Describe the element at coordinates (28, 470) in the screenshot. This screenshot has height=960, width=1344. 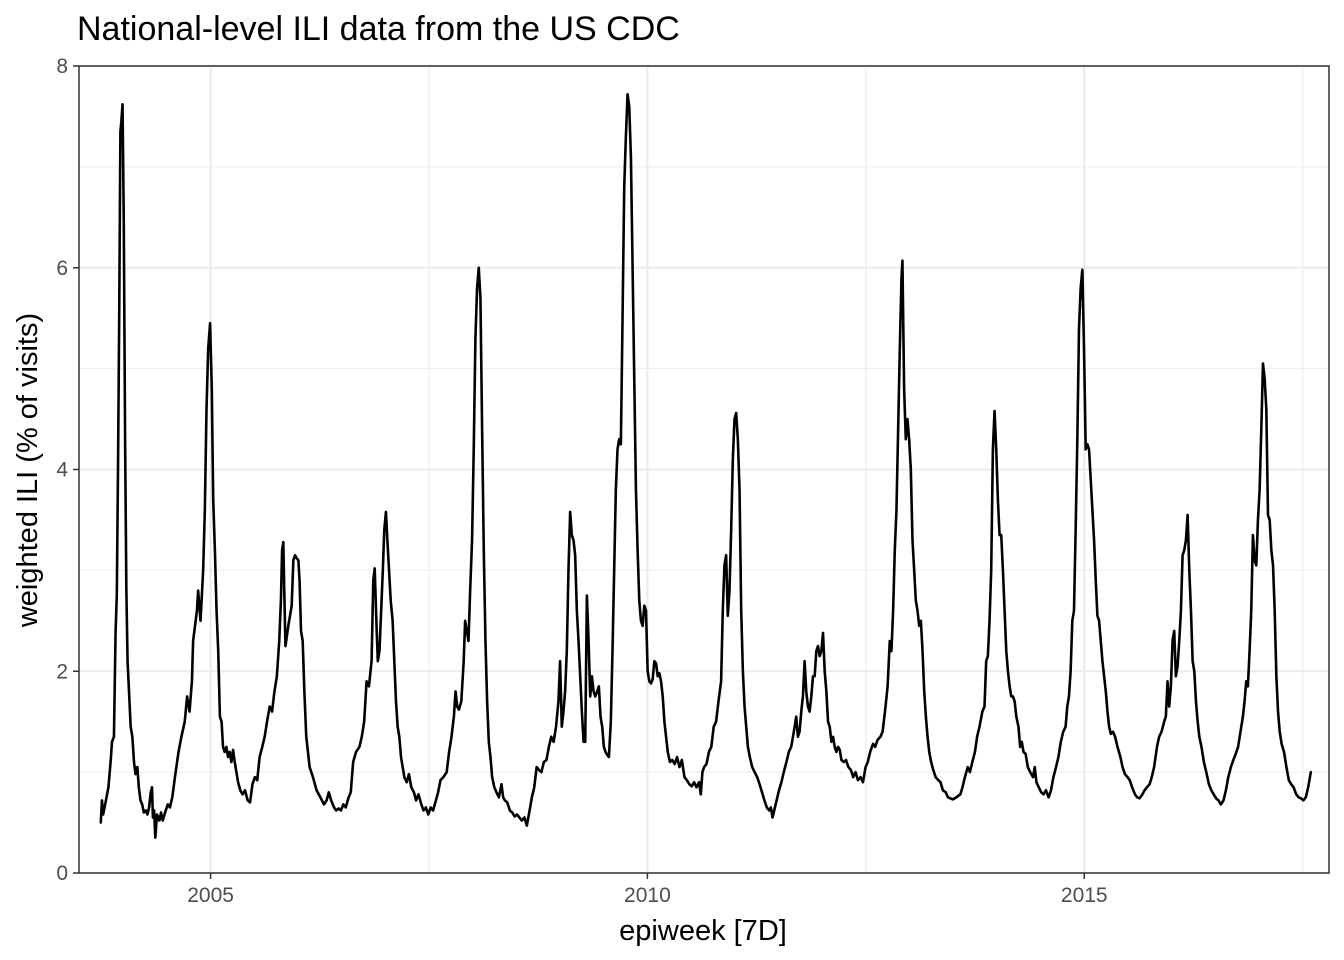
I see `y-axis-title: weighted ILI (% of visits)` at that location.